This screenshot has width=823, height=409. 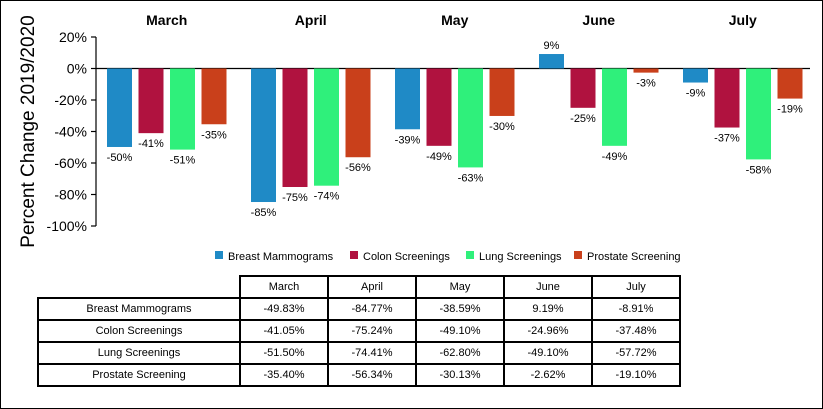 I want to click on data-label: -30%, so click(x=502, y=127).